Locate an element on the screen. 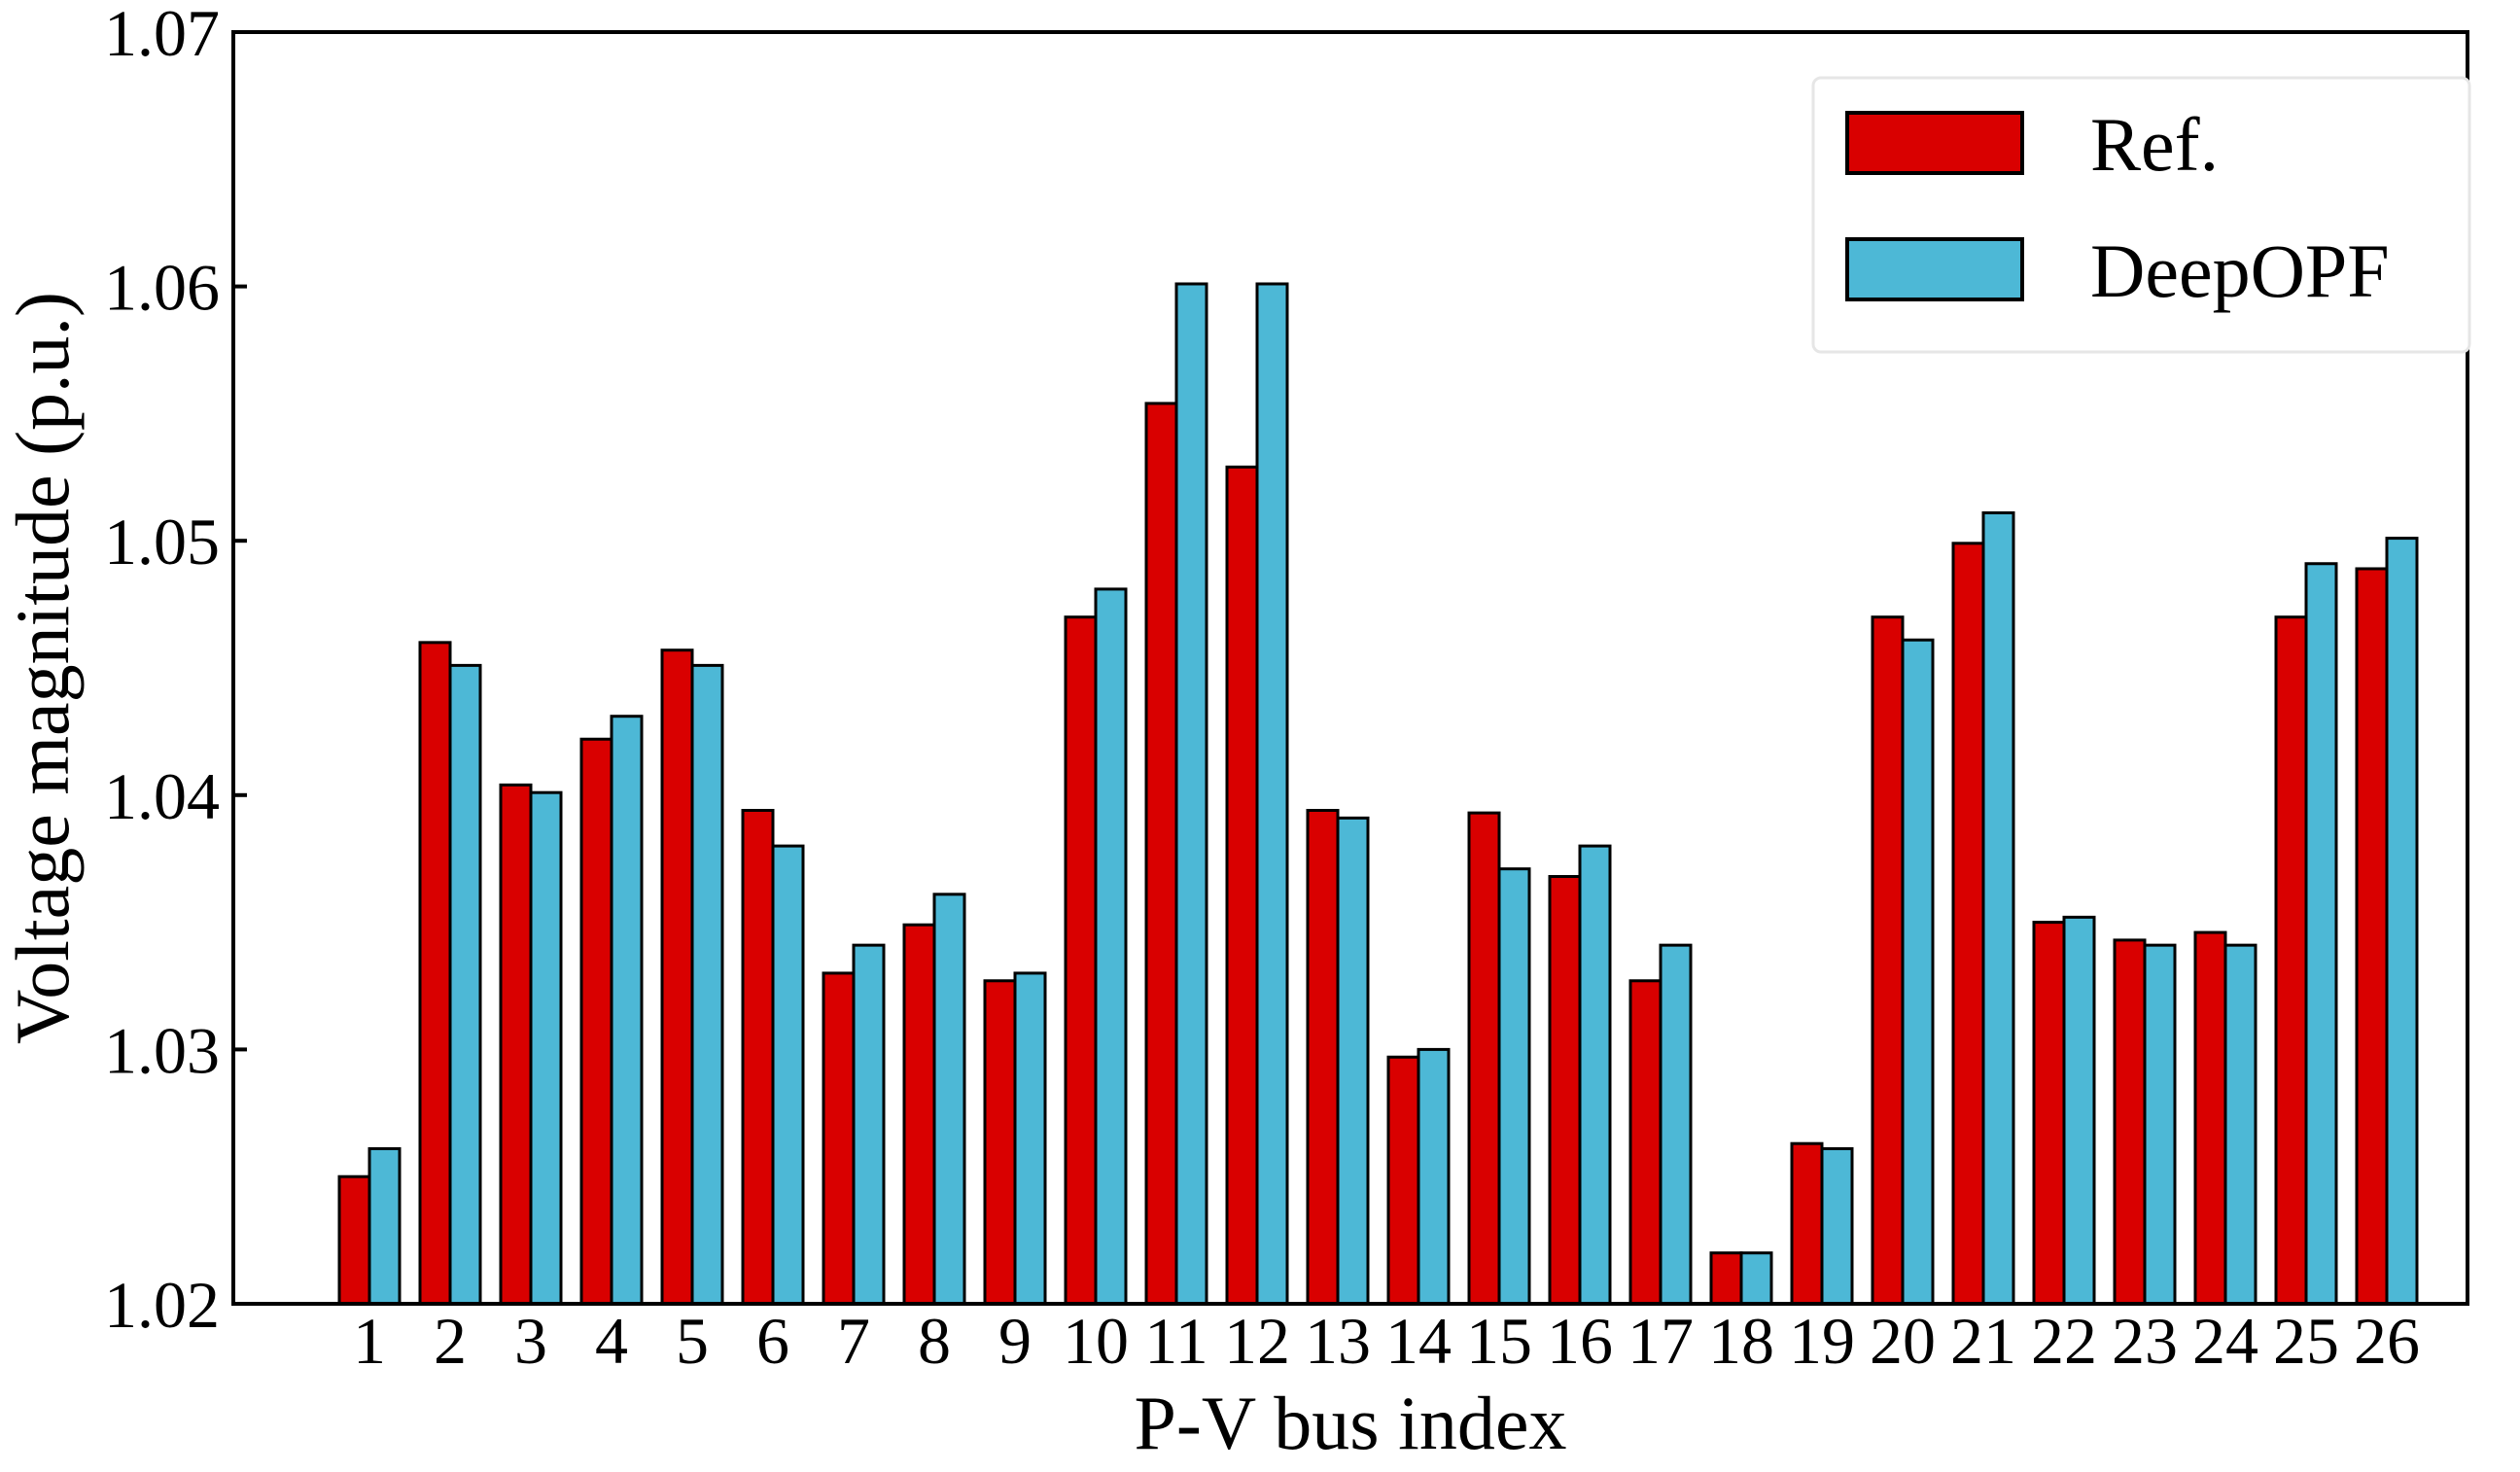  x-tick-label-16: 16 is located at coordinates (1580, 1341).